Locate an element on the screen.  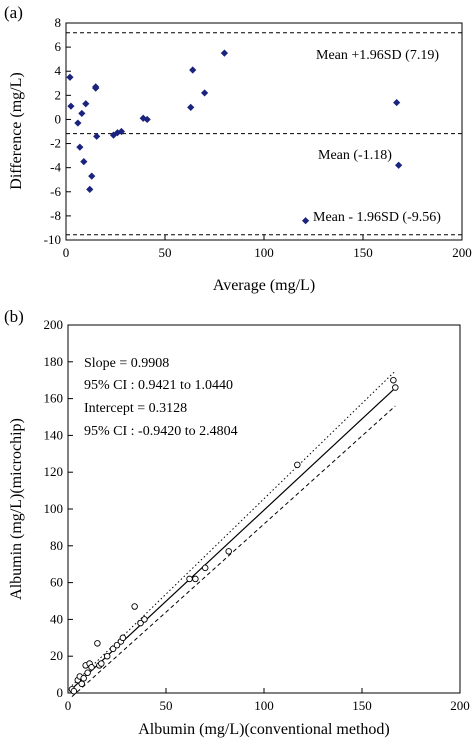
panel-a-mean-label: Mean (-1.18) is located at coordinates (355, 155).